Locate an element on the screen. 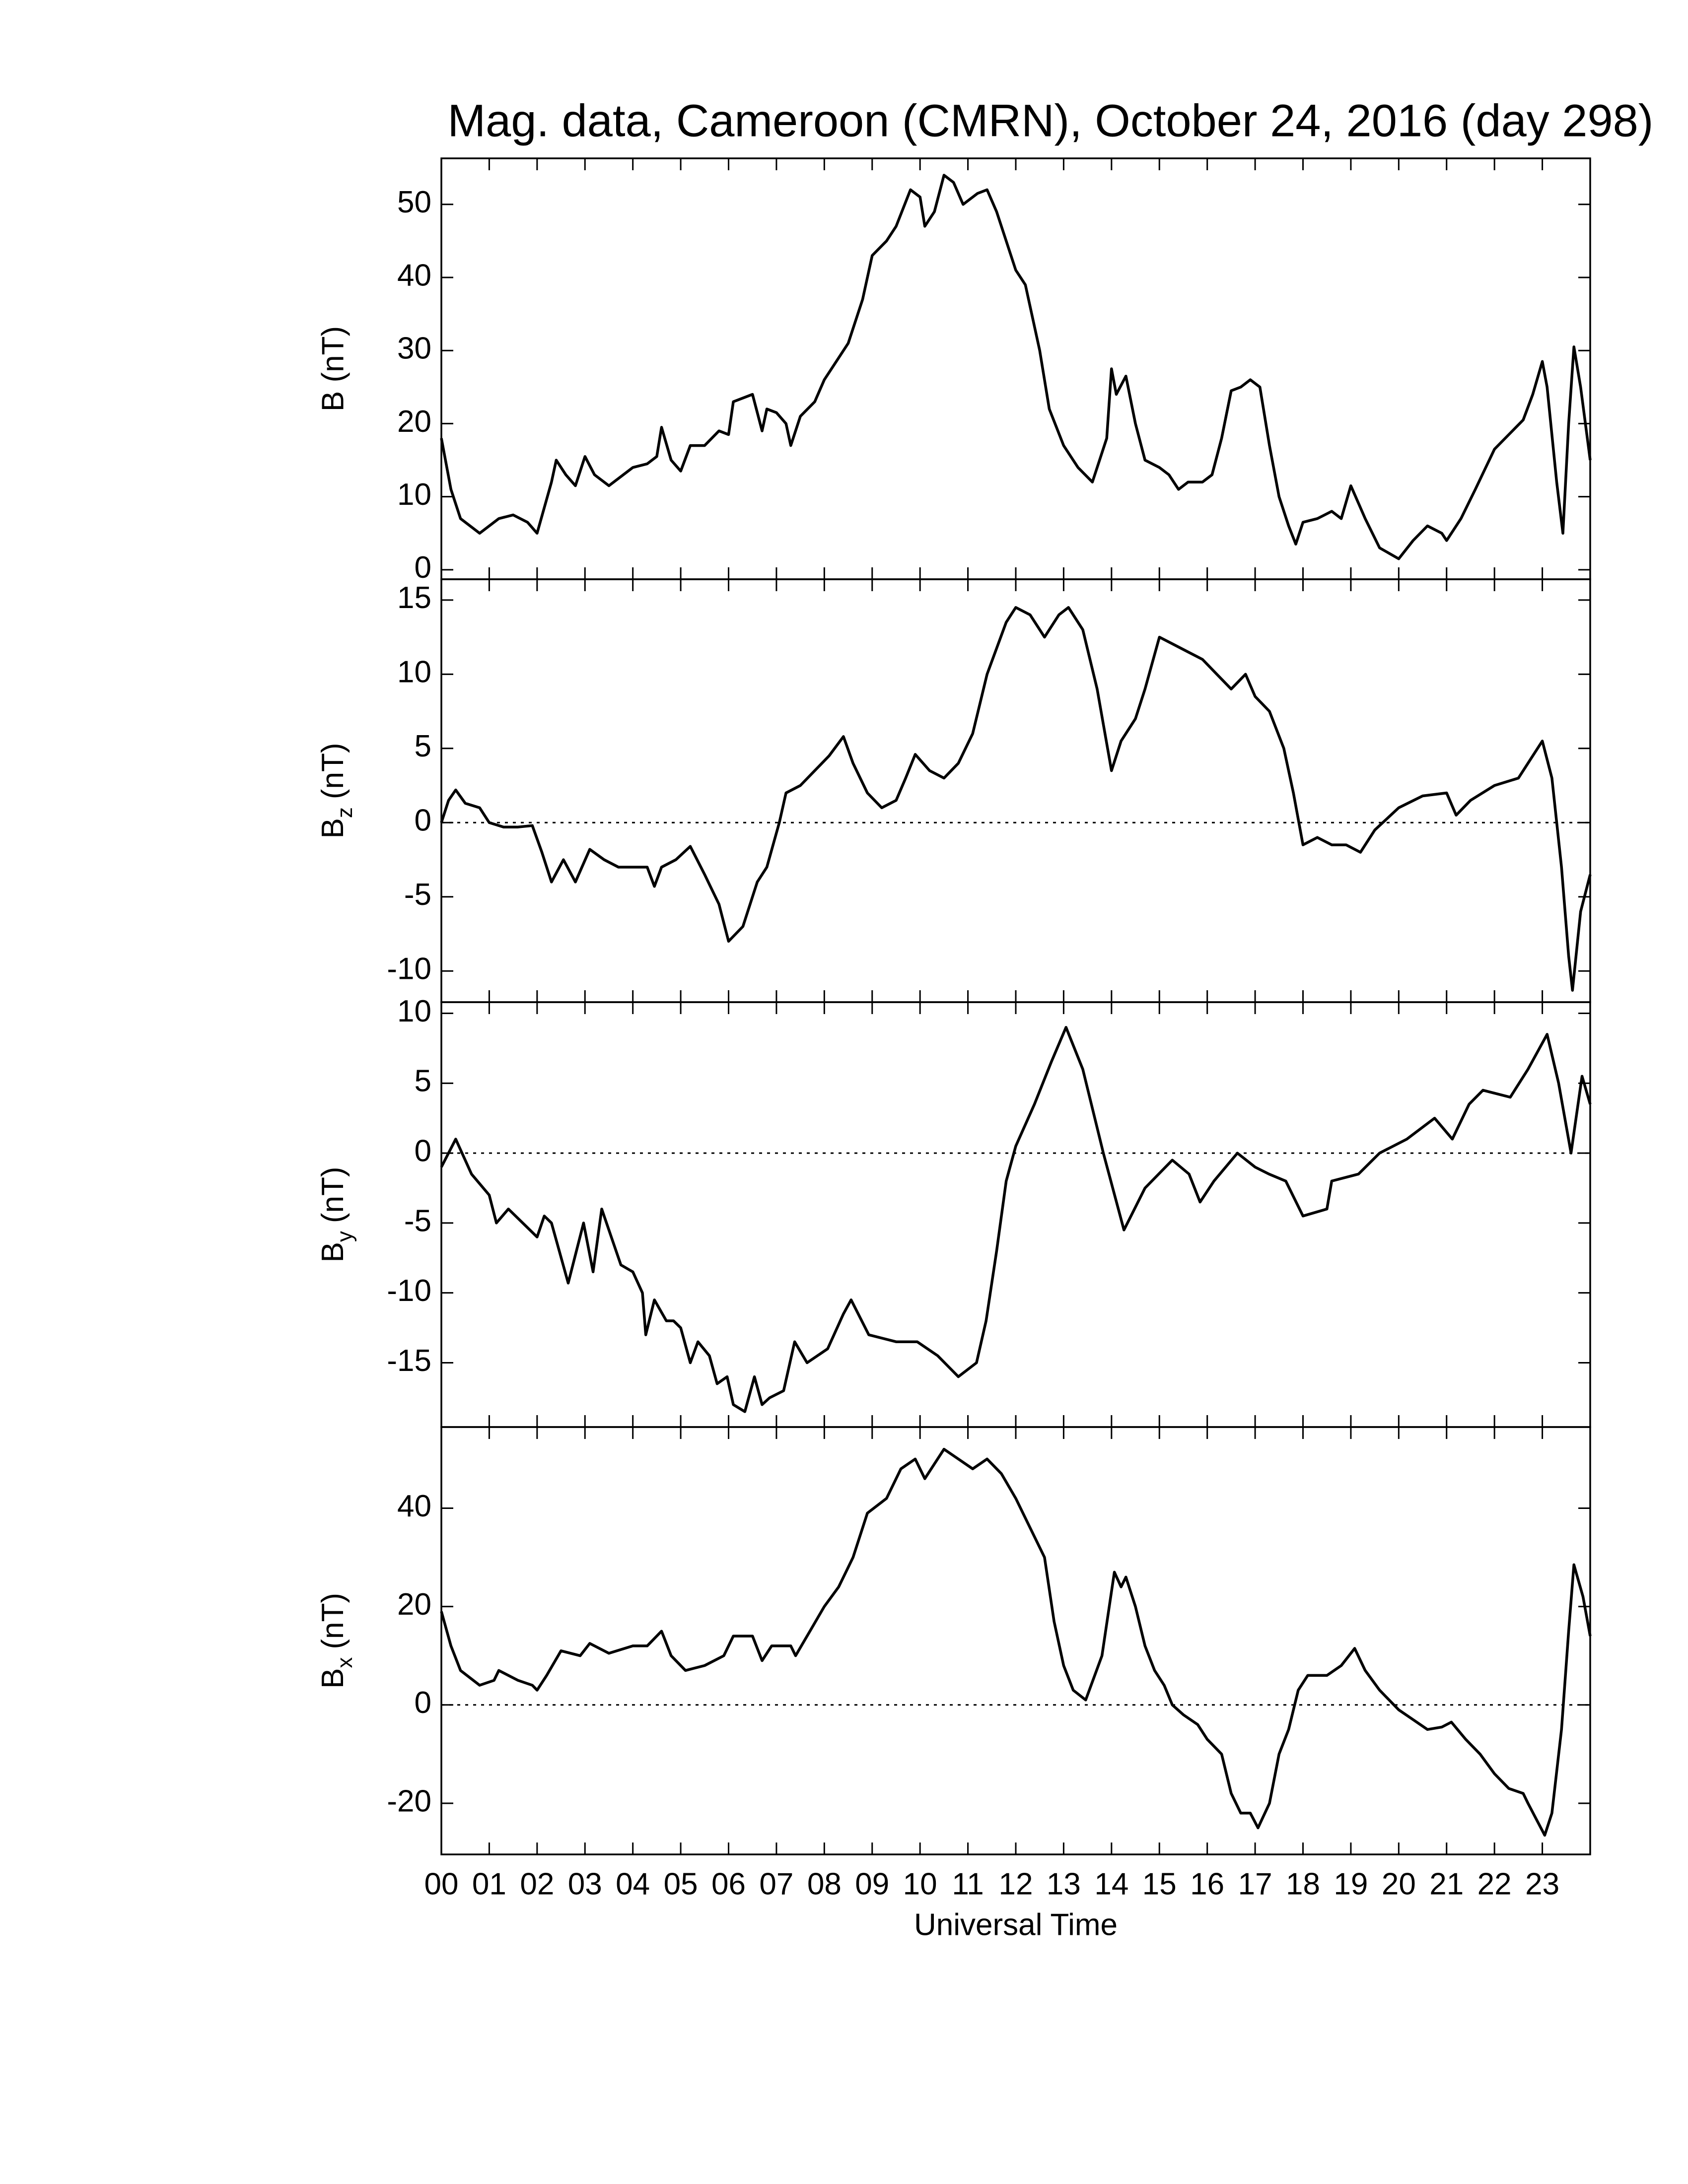 This screenshot has height=2184, width=1688. x-tick-label: 18 is located at coordinates (1303, 1884).